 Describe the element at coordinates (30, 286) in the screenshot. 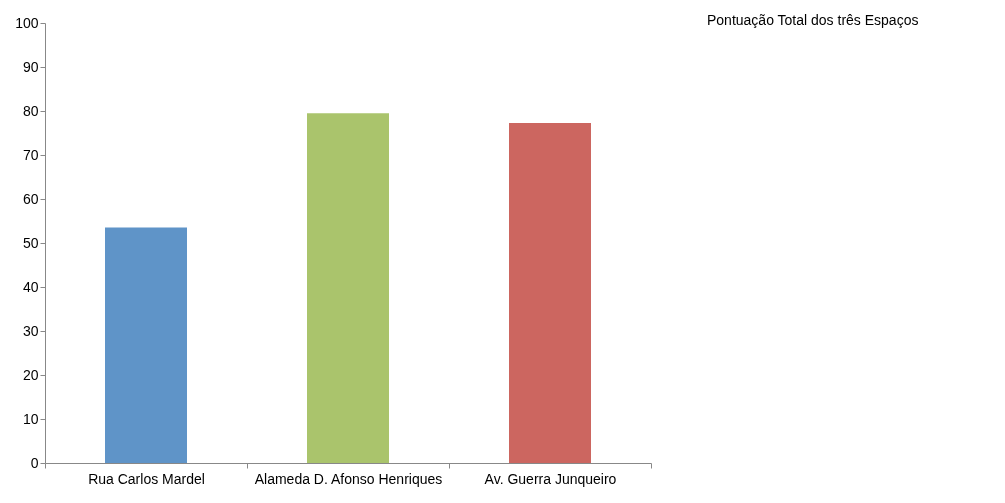

I see `y-tick-label: 40` at that location.